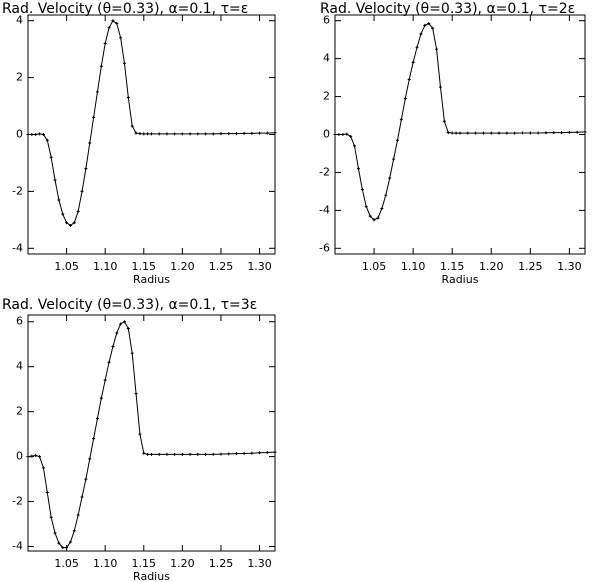 This screenshot has width=600, height=582. What do you see at coordinates (447, 9) in the screenshot?
I see `chart-title: Rad. Velocity (θ=0.33), α=0.1, τ=2ε` at bounding box center [447, 9].